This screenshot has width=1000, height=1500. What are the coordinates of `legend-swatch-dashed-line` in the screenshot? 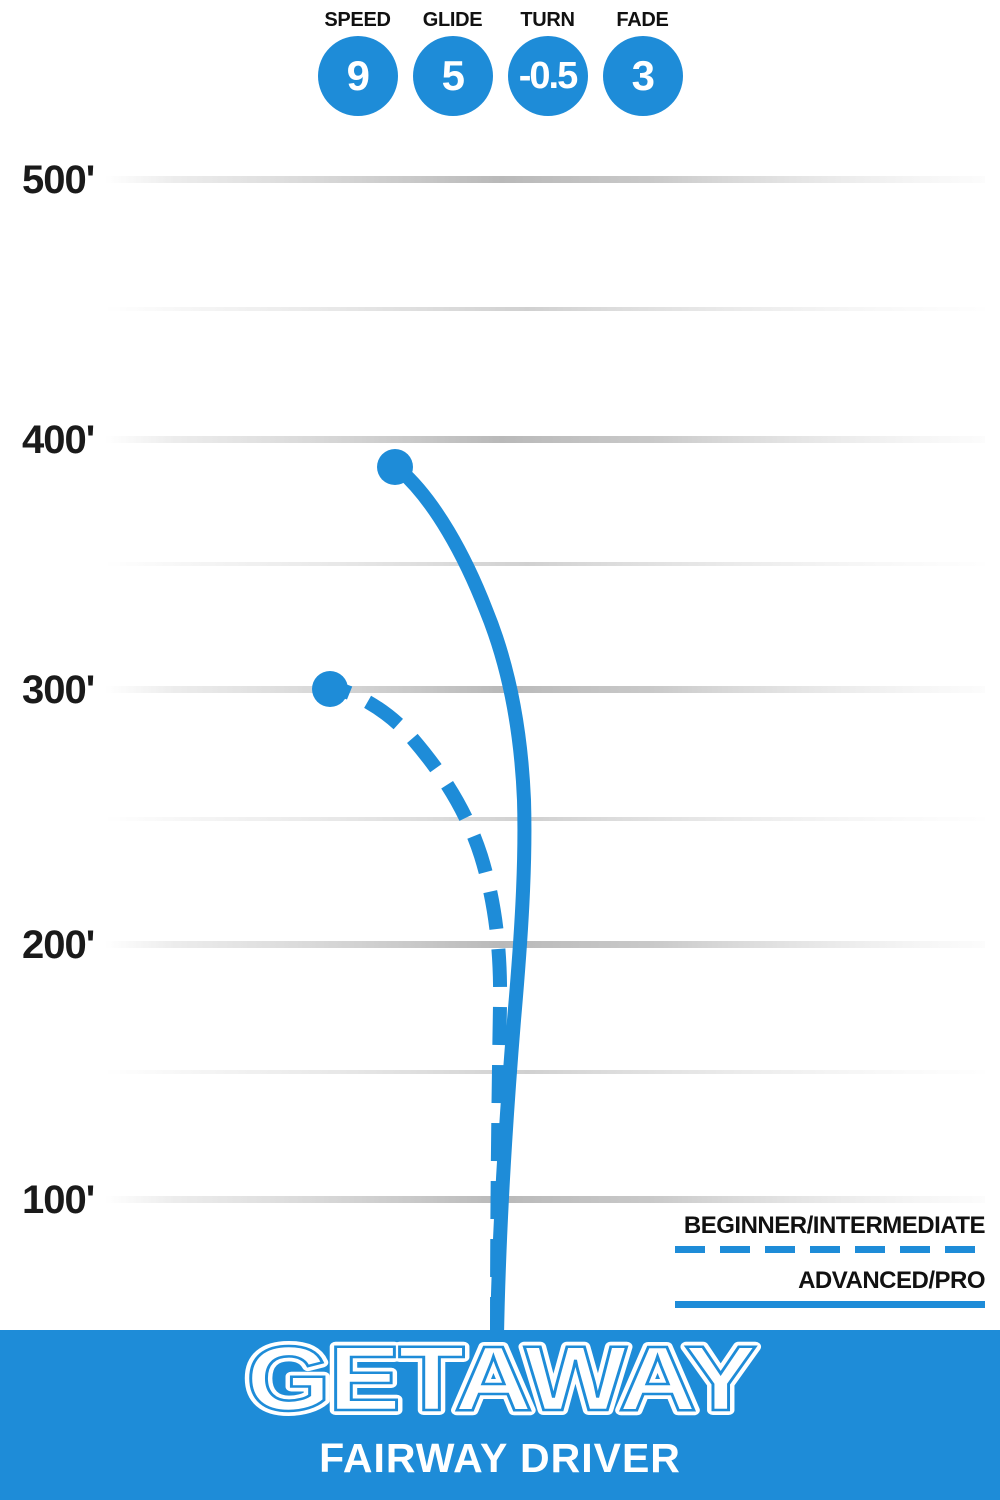 It's located at (830, 1249).